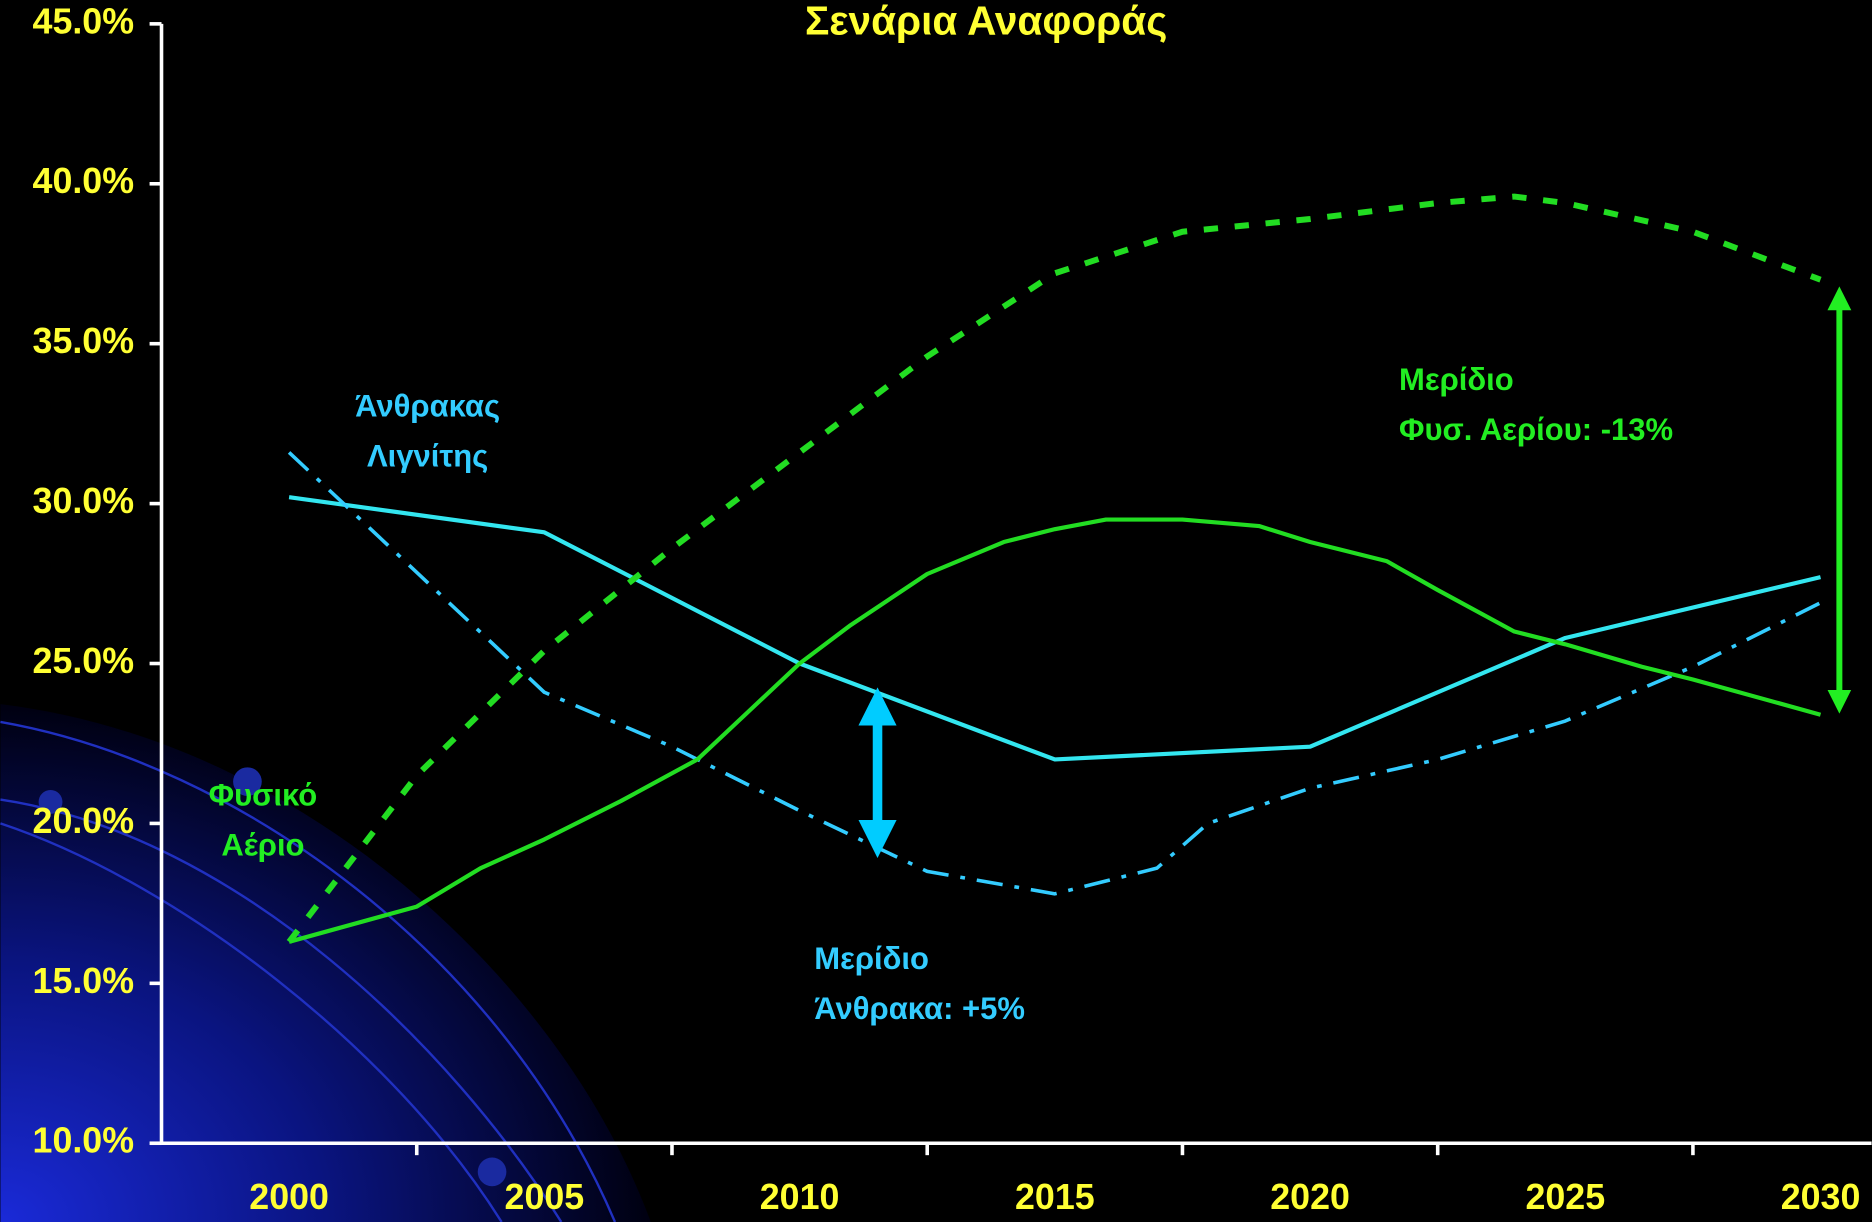 Image resolution: width=1872 pixels, height=1222 pixels. I want to click on annotation: Λιγνίτης, so click(427, 455).